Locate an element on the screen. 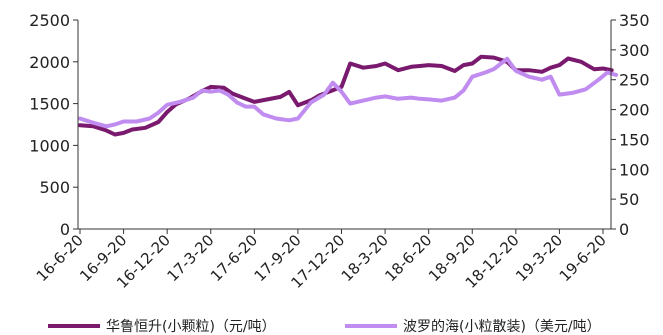 This screenshot has height=335, width=663. left-tick-label: 2000 is located at coordinates (49, 62).